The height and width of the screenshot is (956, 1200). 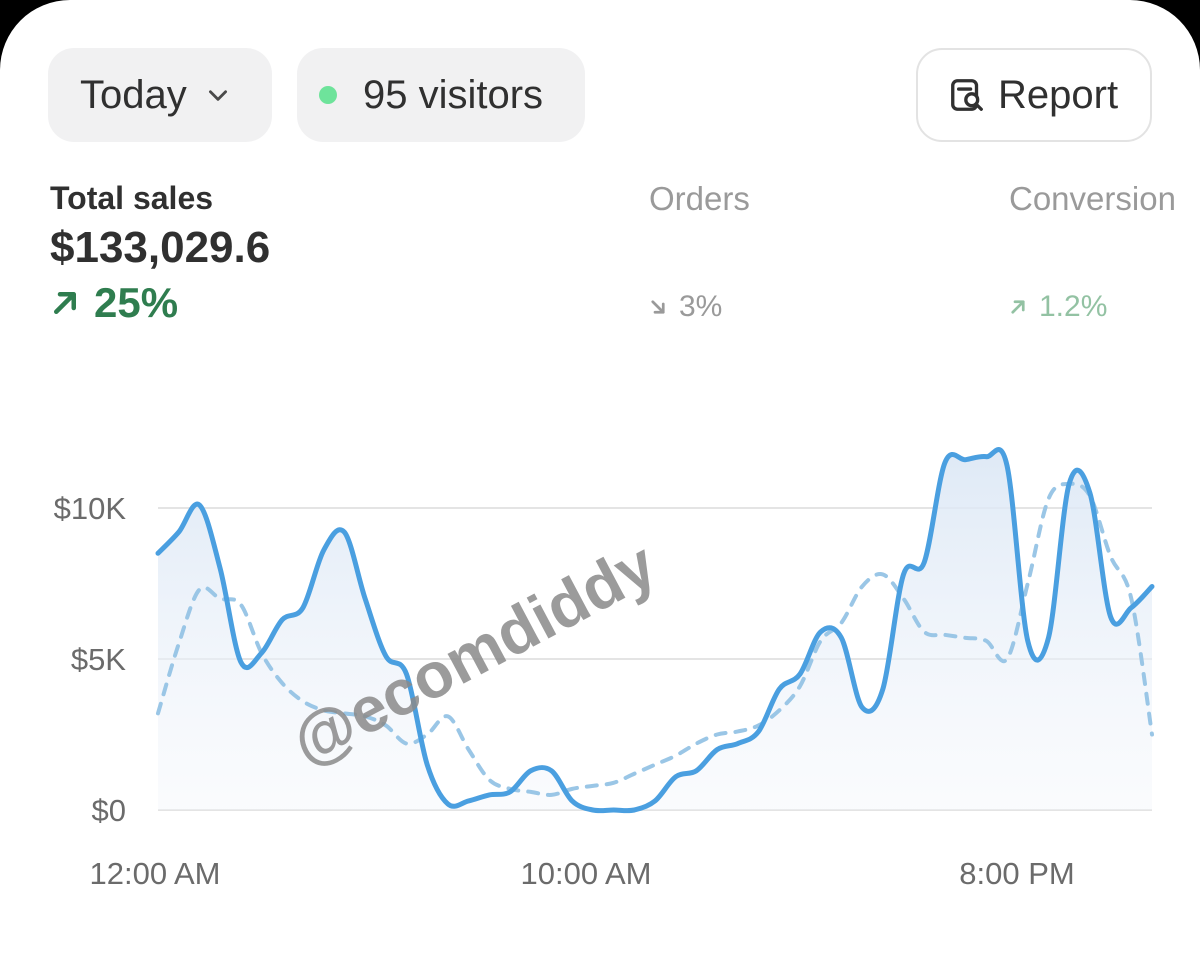 I want to click on metric-total-sales: Total sales $133,029.6 25%, so click(x=160, y=253).